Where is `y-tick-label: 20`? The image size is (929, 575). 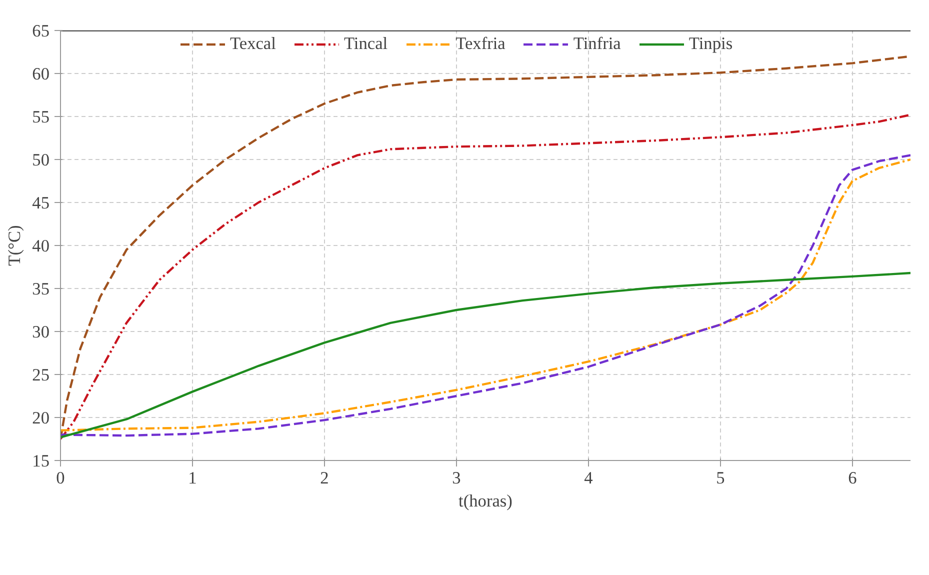
y-tick-label: 20 is located at coordinates (41, 418).